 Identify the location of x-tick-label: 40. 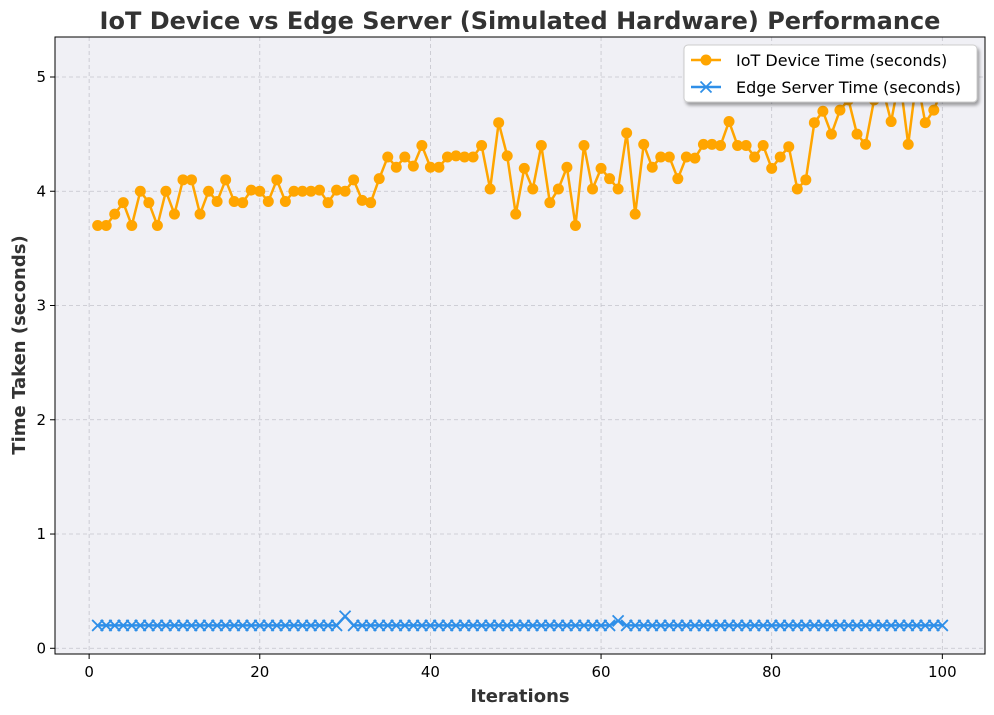
(430, 672).